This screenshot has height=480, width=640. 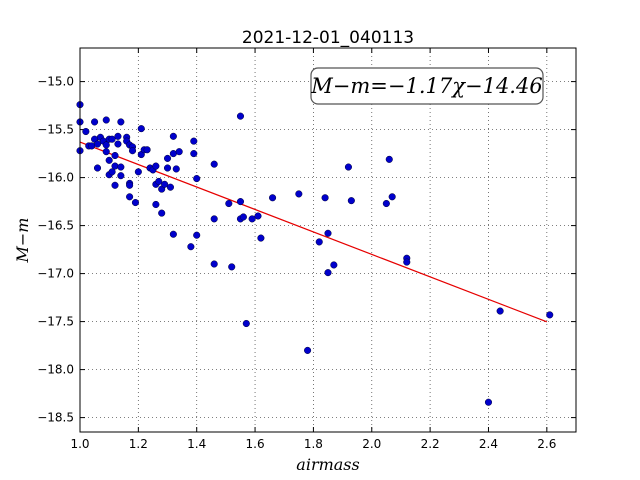 What do you see at coordinates (55, 370) in the screenshot?
I see `y-tick-label: −18.0` at bounding box center [55, 370].